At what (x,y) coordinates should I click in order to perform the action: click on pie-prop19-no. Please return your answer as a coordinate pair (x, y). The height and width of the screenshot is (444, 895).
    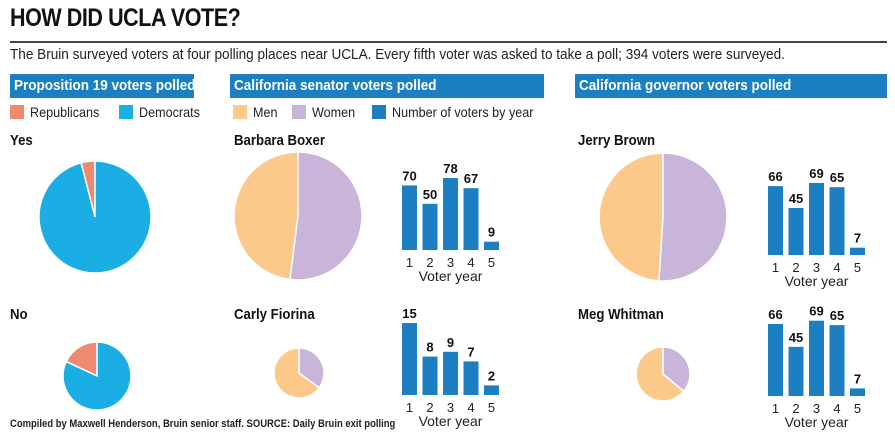
    Looking at the image, I should click on (97, 376).